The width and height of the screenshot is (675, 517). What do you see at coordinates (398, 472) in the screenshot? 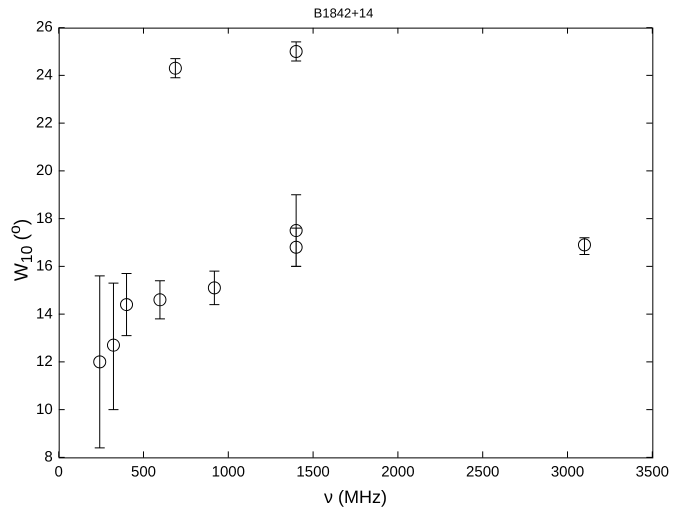
I see `x-tick-label: 2000` at bounding box center [398, 472].